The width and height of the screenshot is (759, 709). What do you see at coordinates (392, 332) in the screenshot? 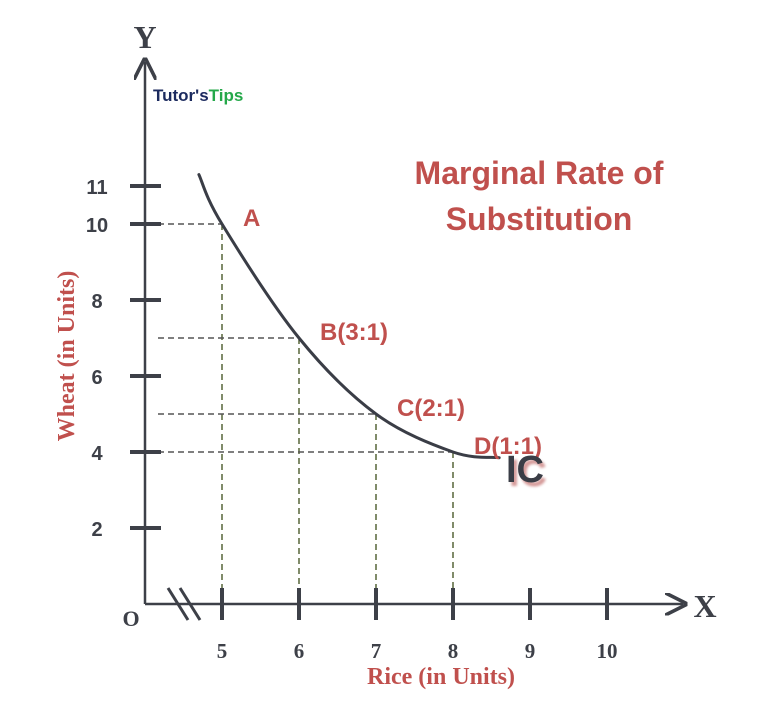
I see `curve-point-labels: A B(3:1) C(2:1) D(1:1)` at bounding box center [392, 332].